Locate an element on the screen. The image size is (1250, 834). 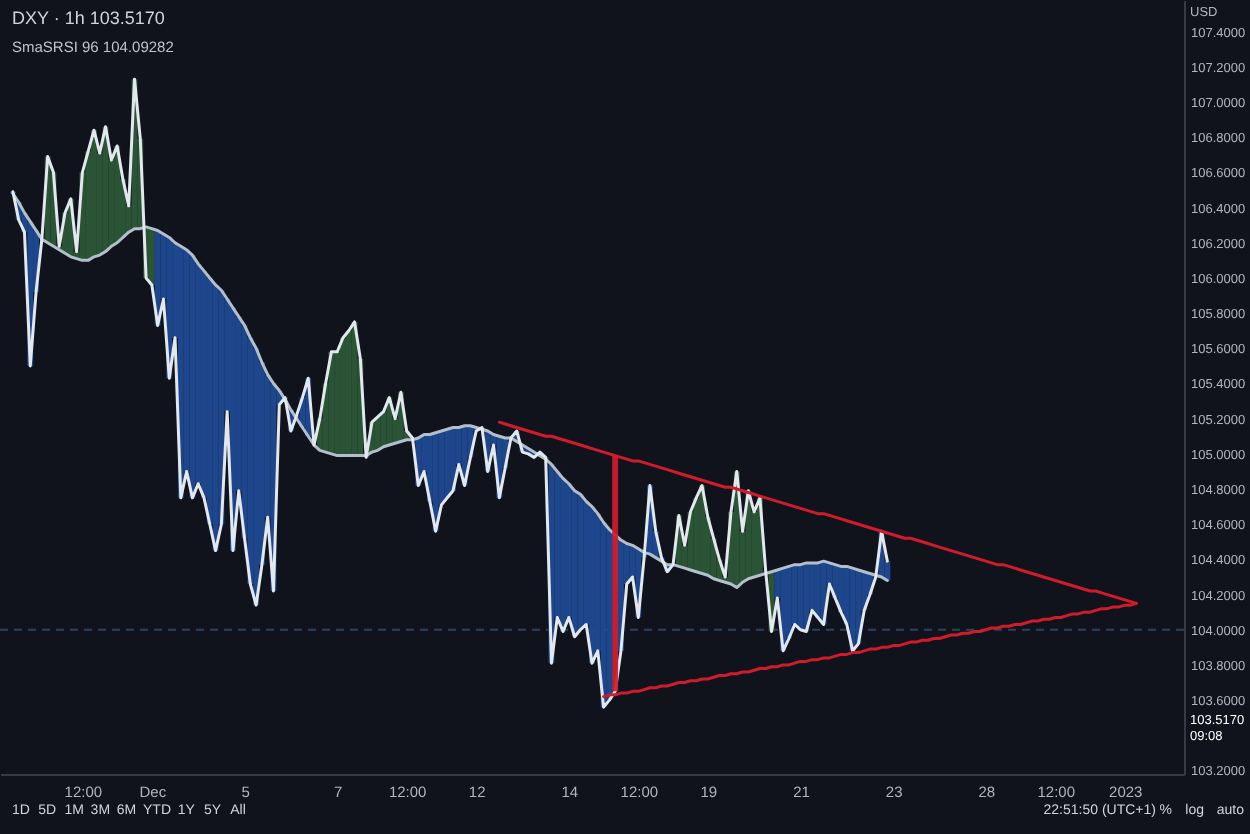
chart-title: DXY · 1h 103.5170 is located at coordinates (88, 18).